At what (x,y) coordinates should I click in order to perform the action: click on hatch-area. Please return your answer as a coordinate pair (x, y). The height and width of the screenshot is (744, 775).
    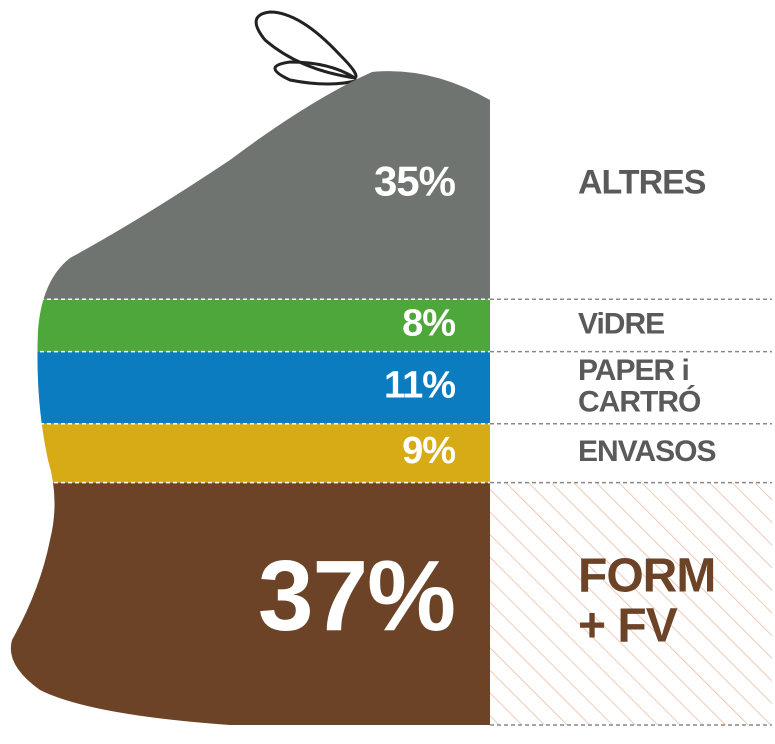
    Looking at the image, I should click on (631, 603).